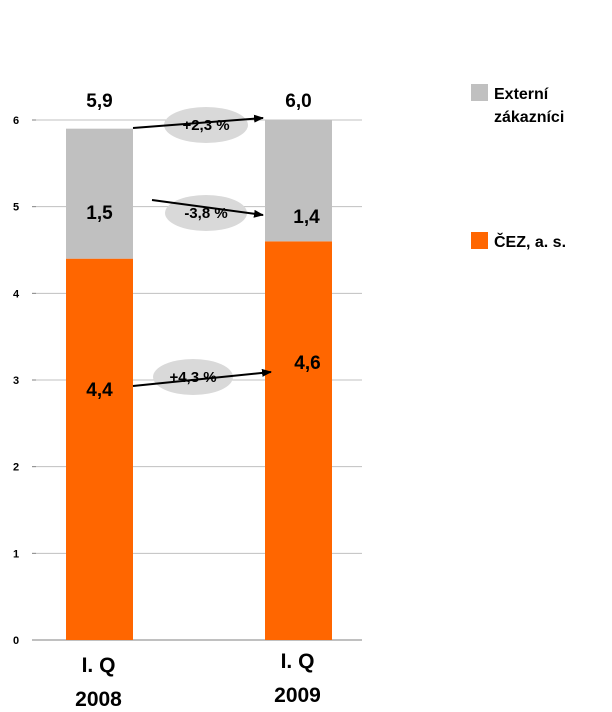 The height and width of the screenshot is (712, 612). What do you see at coordinates (205, 213) in the screenshot?
I see `change-label: -3,8 %` at bounding box center [205, 213].